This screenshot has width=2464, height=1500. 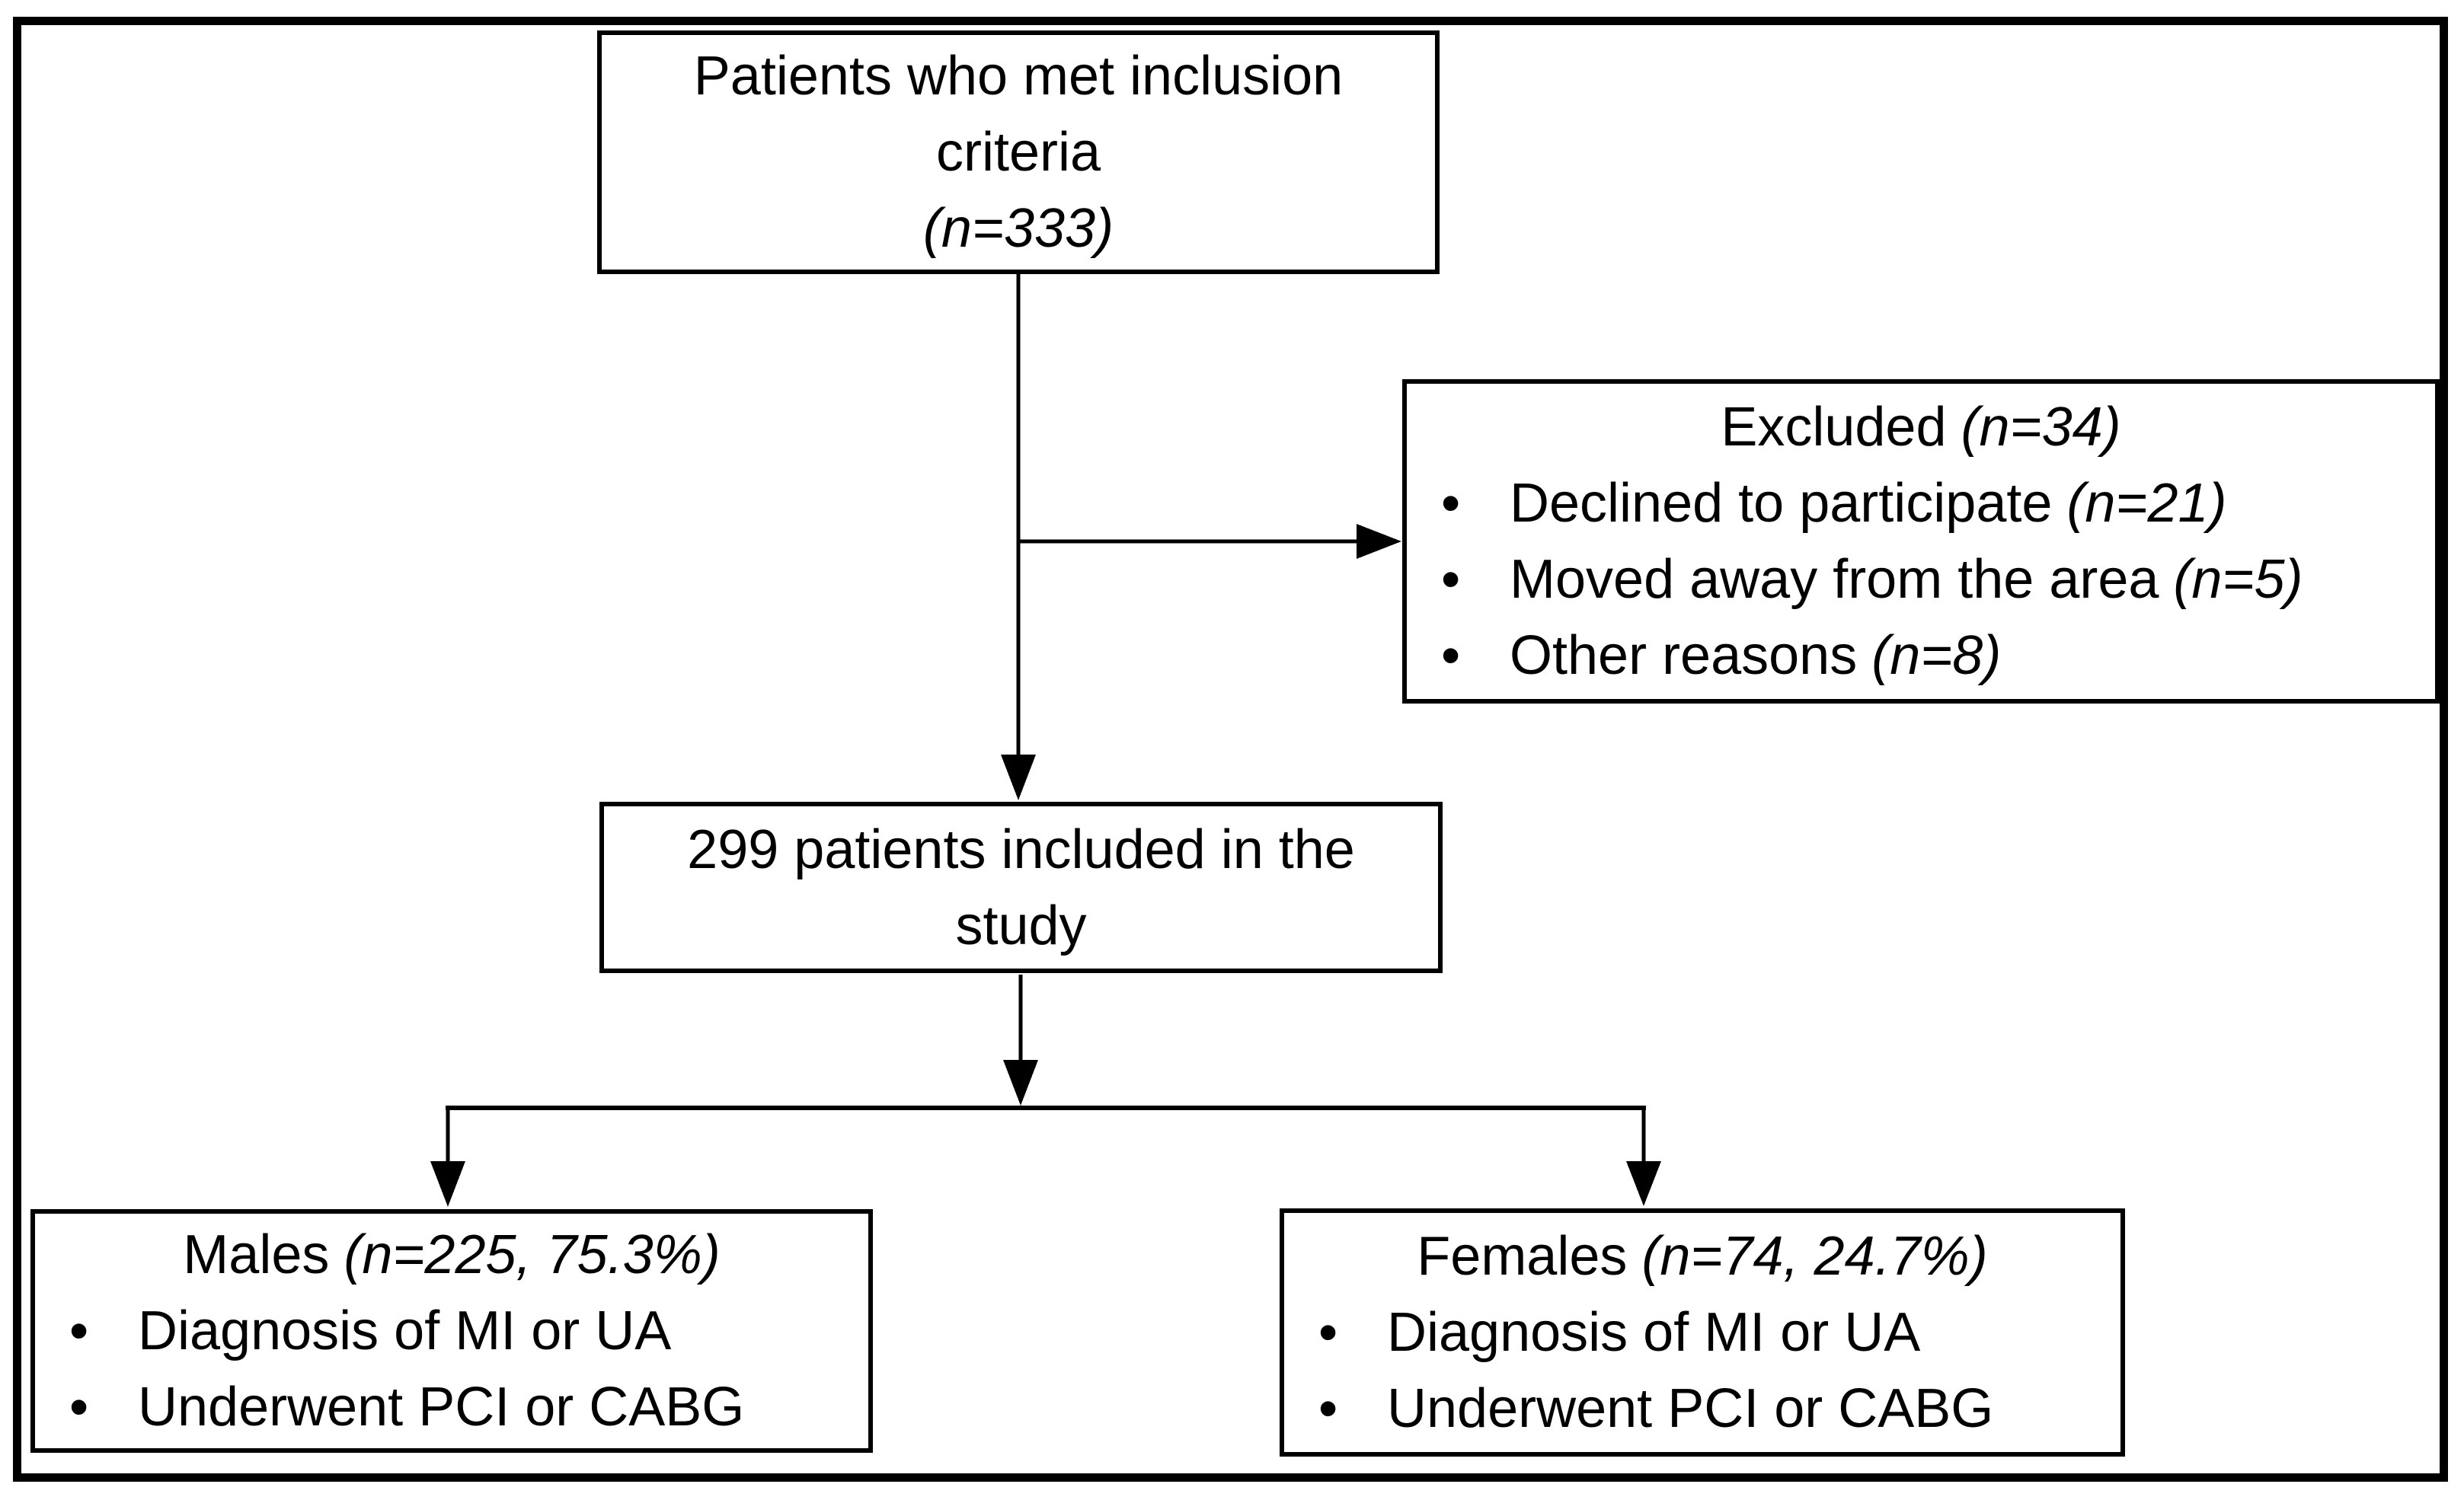 What do you see at coordinates (1021, 887) in the screenshot?
I see `included-patients-box: 299 patients included in the study` at bounding box center [1021, 887].